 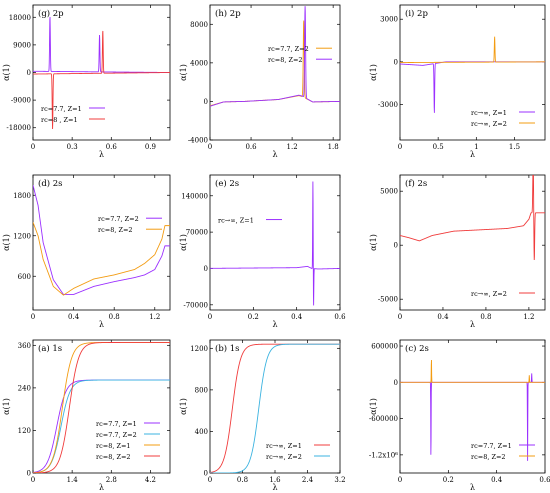 I want to click on y-tick-label: -600000, so click(x=383, y=419).